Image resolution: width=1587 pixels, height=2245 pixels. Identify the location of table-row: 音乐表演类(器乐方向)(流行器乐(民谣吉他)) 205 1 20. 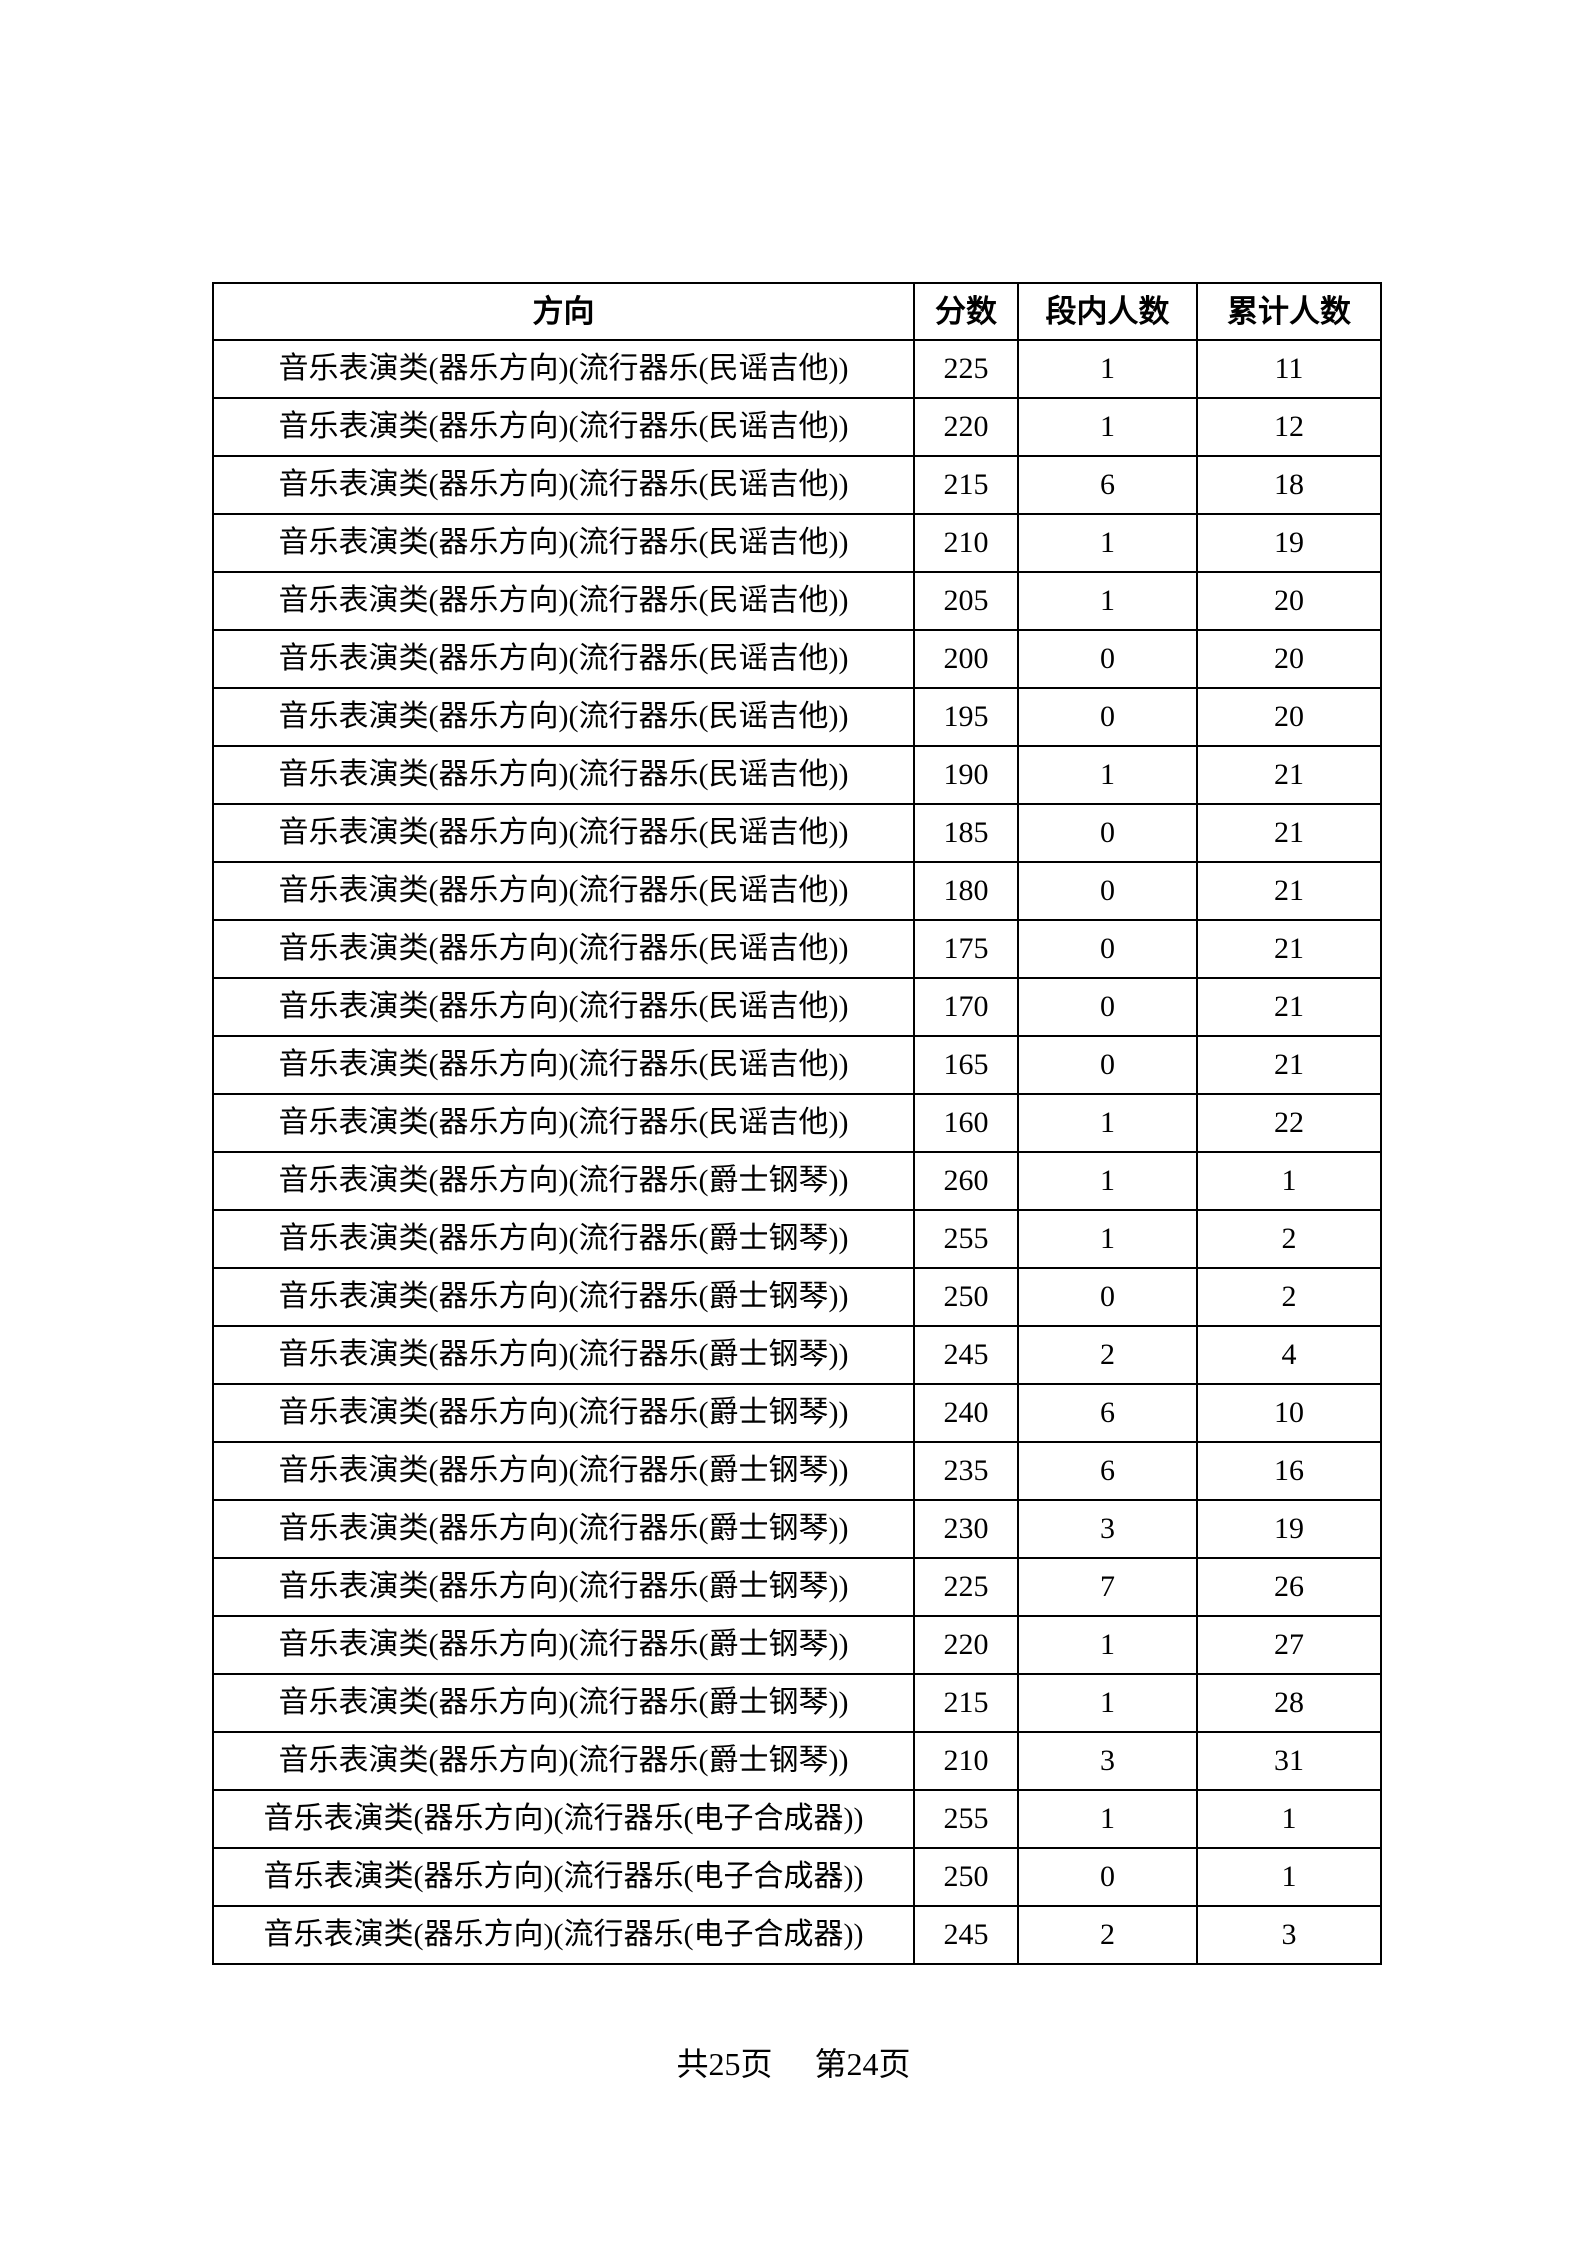
(797, 601).